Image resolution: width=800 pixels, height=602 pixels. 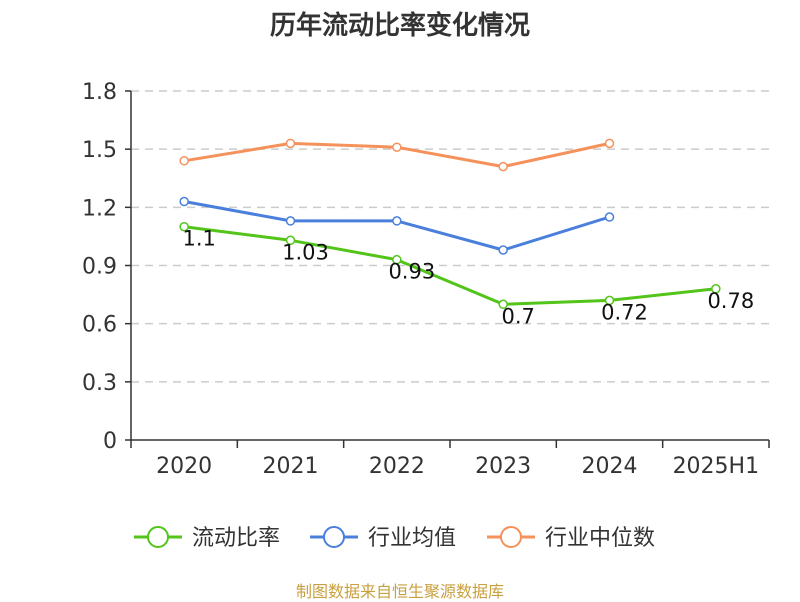 What do you see at coordinates (716, 466) in the screenshot?
I see `x-tick-label: 2025H1` at bounding box center [716, 466].